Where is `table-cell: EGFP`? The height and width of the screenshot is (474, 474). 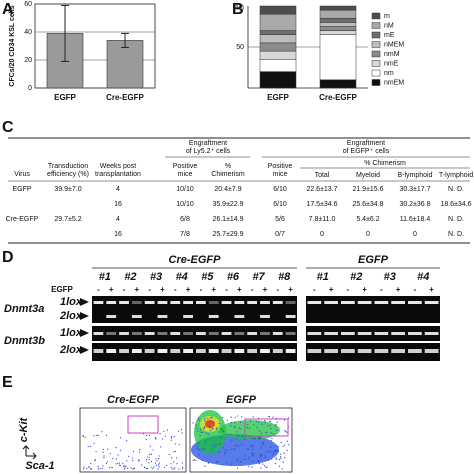
table-cell: EGFP is located at coordinates (21, 189).